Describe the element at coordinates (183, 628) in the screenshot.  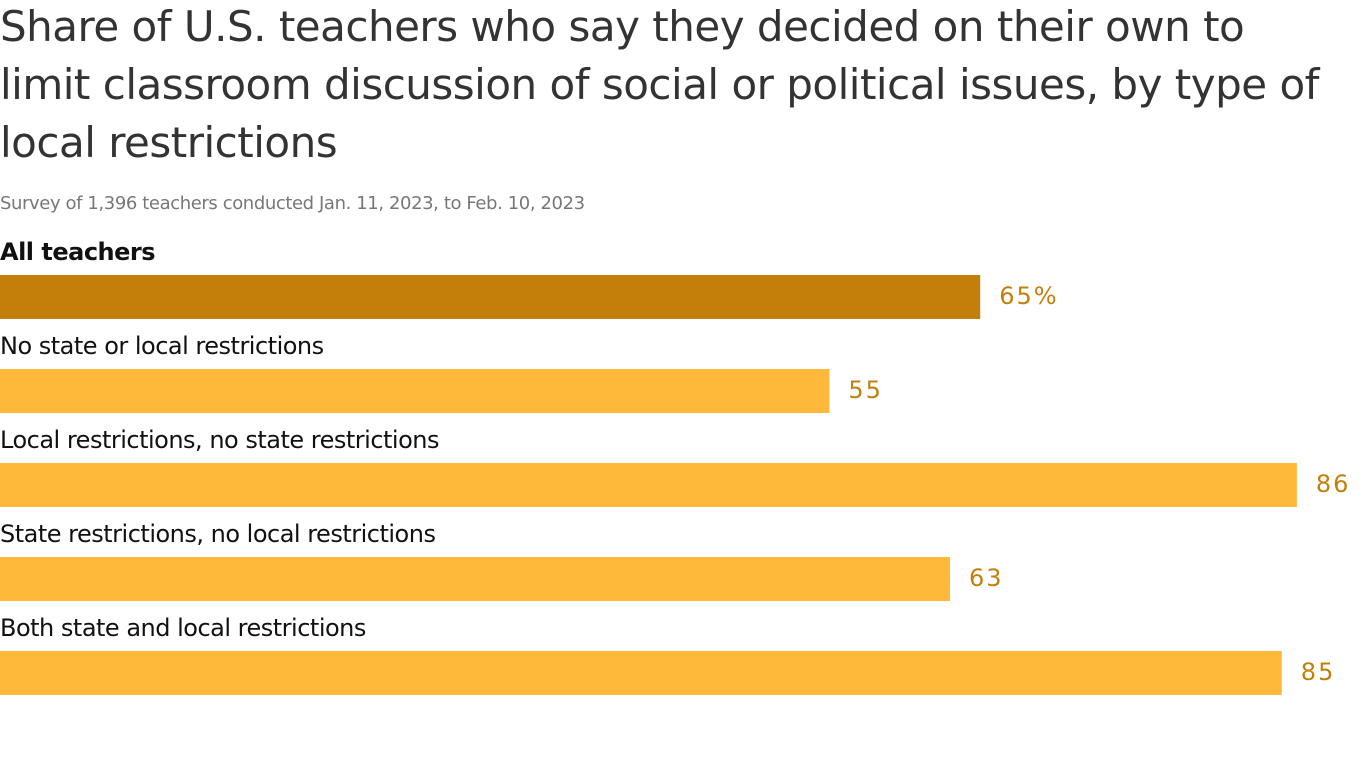
I see `category-label: Both state and local restrictions` at that location.